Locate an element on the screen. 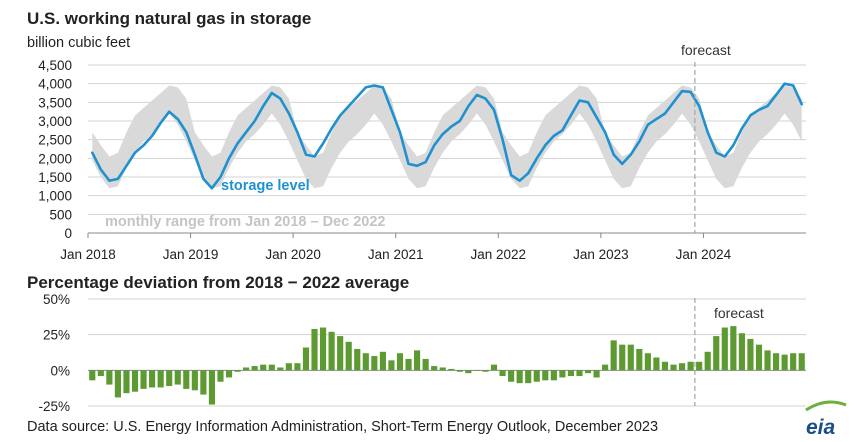  top-y-tick-label: 0 is located at coordinates (68, 233).